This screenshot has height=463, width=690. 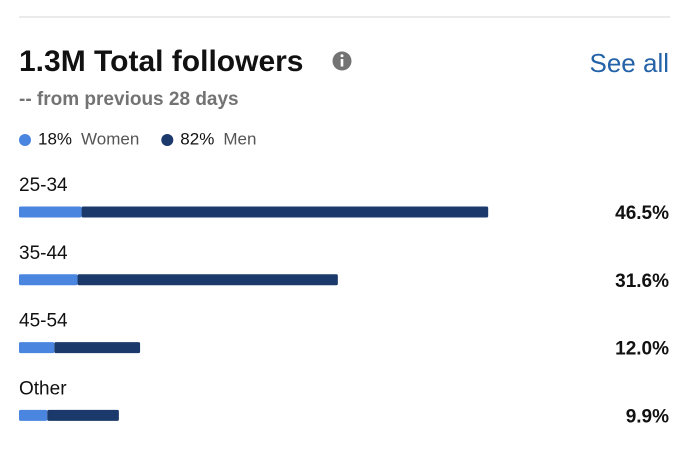 I want to click on value-label: 46.5%, so click(x=642, y=213).